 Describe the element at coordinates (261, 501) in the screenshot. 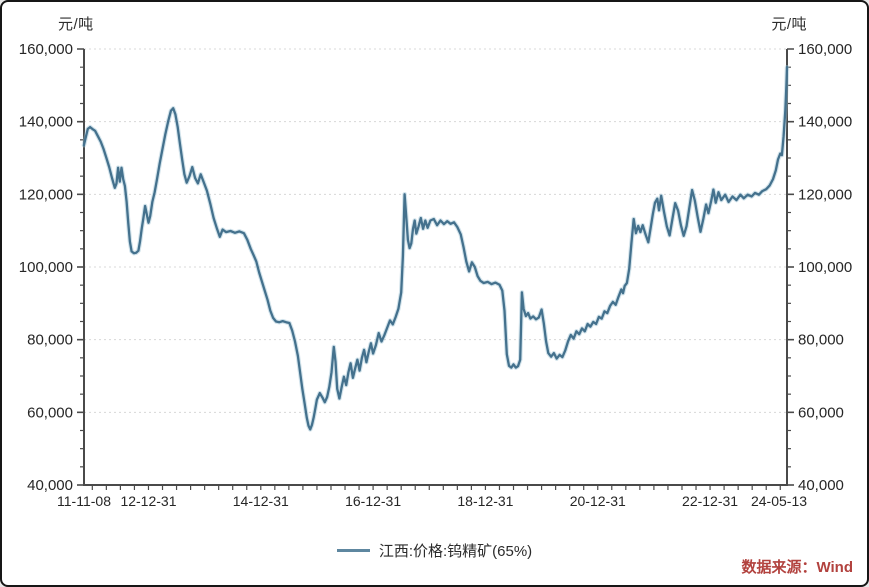

I see `x-tick-label: 14-12-31` at that location.